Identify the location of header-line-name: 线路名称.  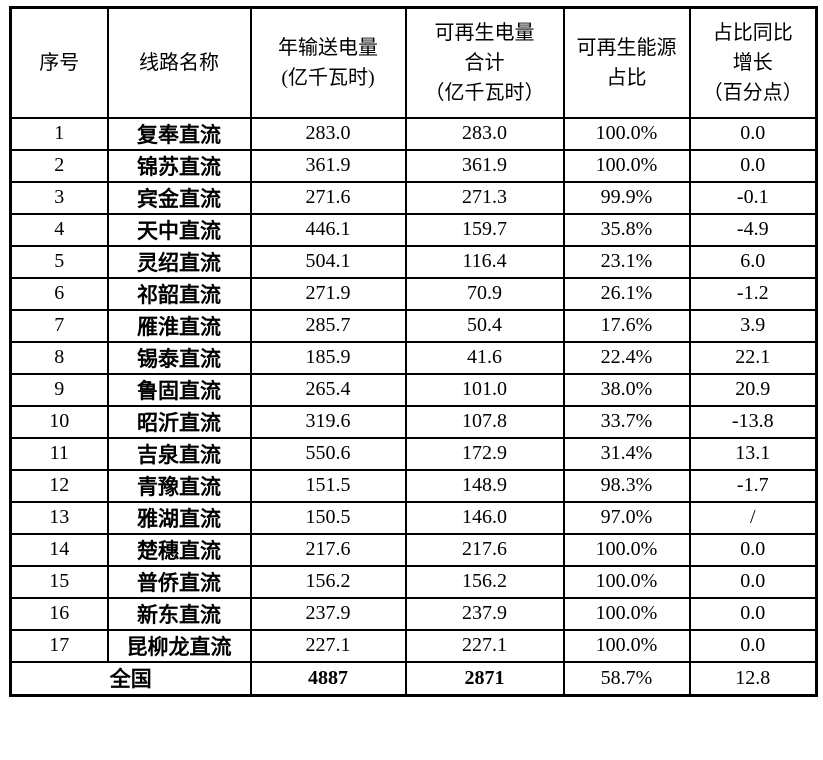
(179, 62).